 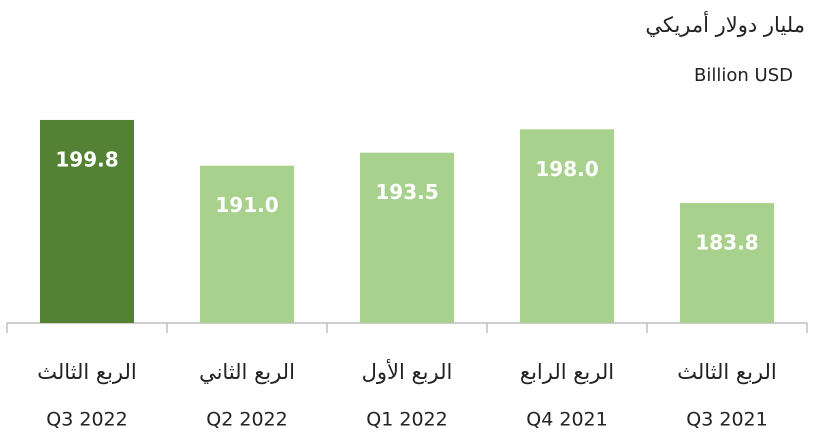 I want to click on x-tick-label: Q1 2022, so click(x=406, y=420).